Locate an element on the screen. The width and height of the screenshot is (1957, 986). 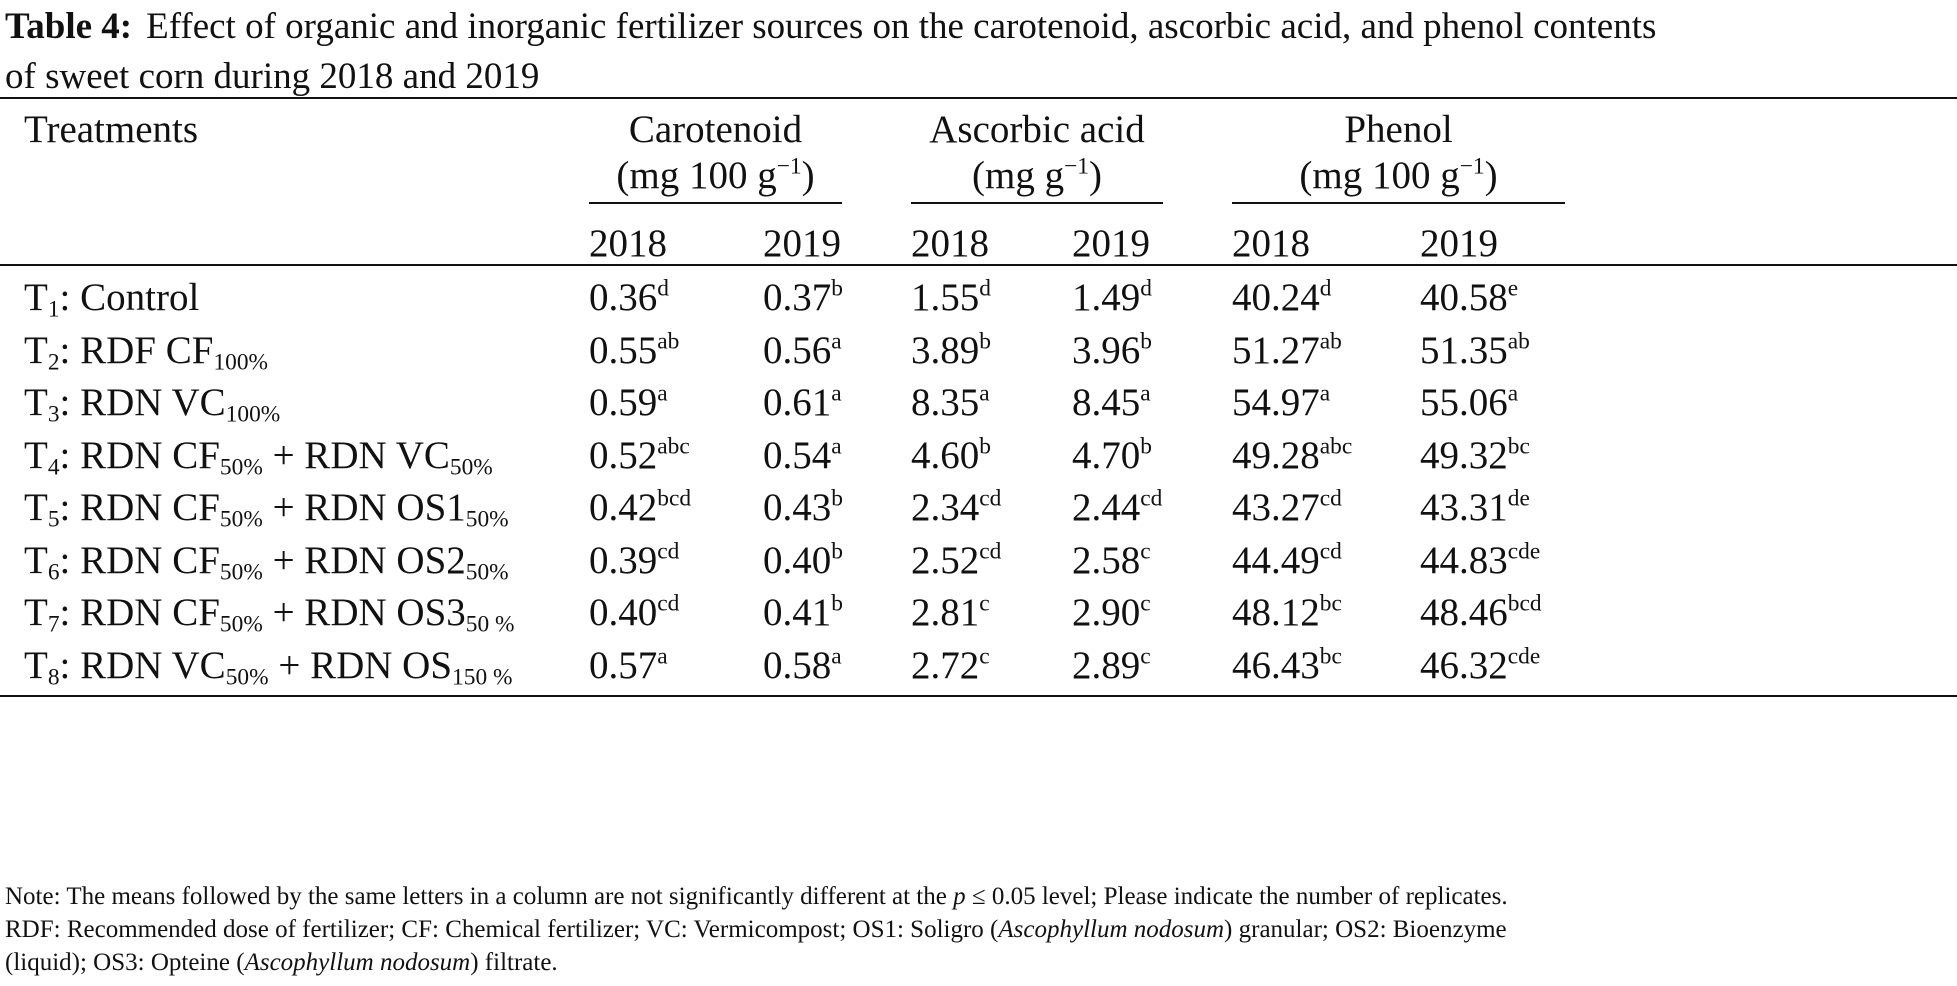
table-cell: 44.49cd is located at coordinates (1287, 561).